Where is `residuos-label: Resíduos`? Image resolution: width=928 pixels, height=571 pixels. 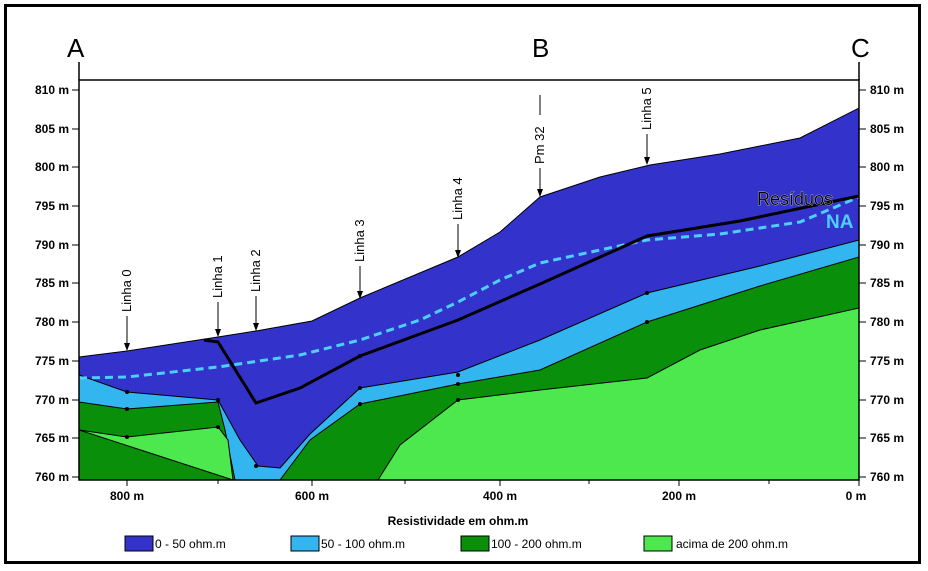 residuos-label: Resíduos is located at coordinates (795, 199).